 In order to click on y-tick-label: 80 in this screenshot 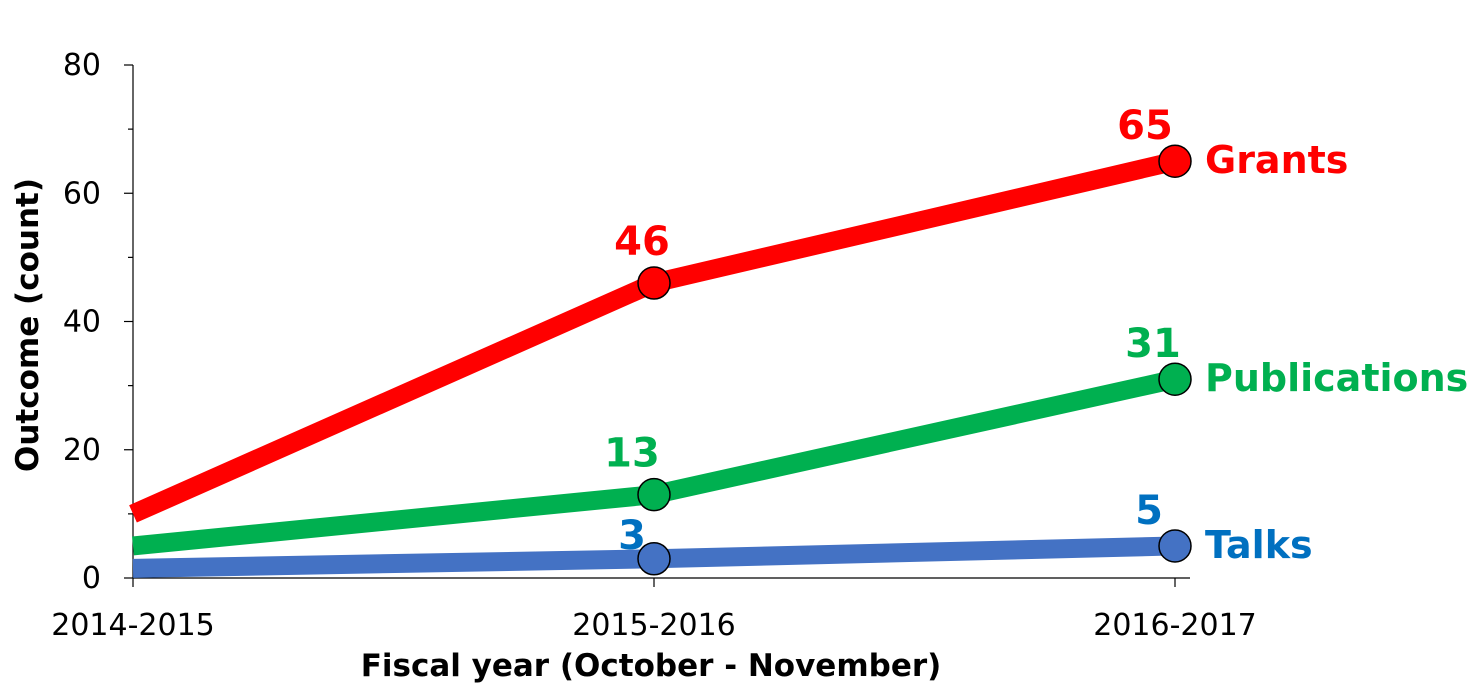, I will do `click(82, 65)`.